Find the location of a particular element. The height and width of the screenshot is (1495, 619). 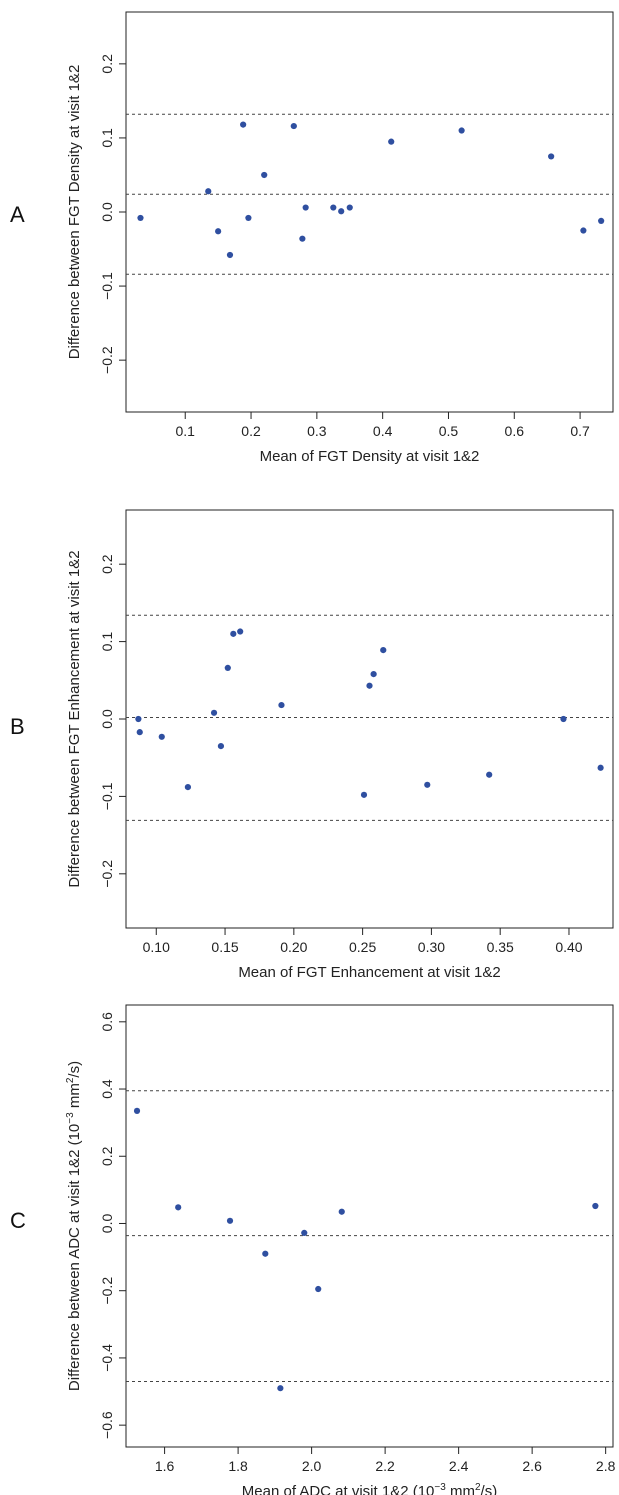

axis-label-part-before: Mean of ADC at visit 1&2 (10 is located at coordinates (338, 1489).